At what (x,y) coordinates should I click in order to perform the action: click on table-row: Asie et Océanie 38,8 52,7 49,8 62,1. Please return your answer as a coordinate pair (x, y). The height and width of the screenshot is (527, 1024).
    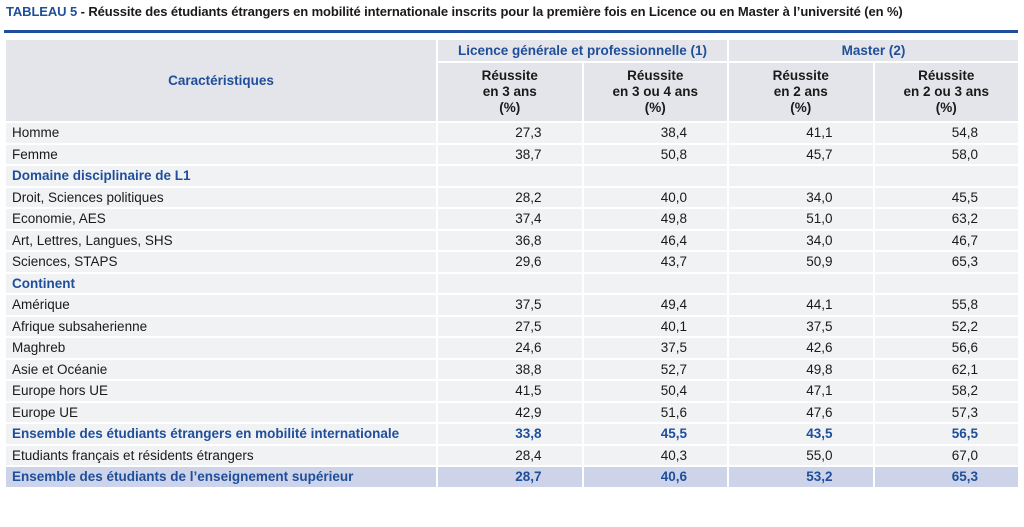
    Looking at the image, I should click on (512, 369).